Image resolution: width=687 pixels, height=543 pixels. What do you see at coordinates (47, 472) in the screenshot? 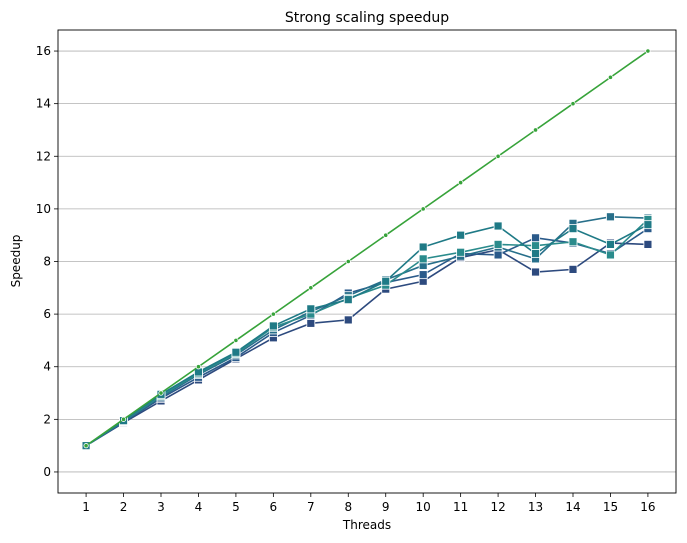
I see `y-tick-label: 0` at bounding box center [47, 472].